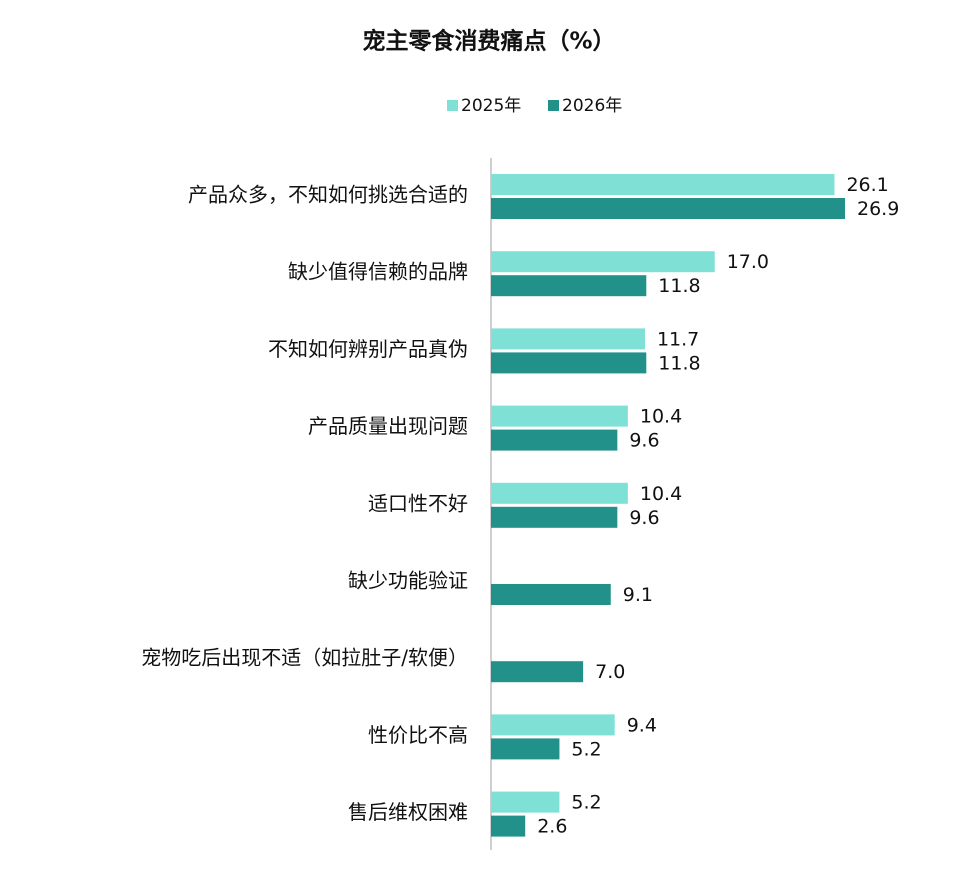 Image resolution: width=978 pixels, height=886 pixels. Describe the element at coordinates (491, 106) in the screenshot. I see `legend-label: 2025年` at that location.